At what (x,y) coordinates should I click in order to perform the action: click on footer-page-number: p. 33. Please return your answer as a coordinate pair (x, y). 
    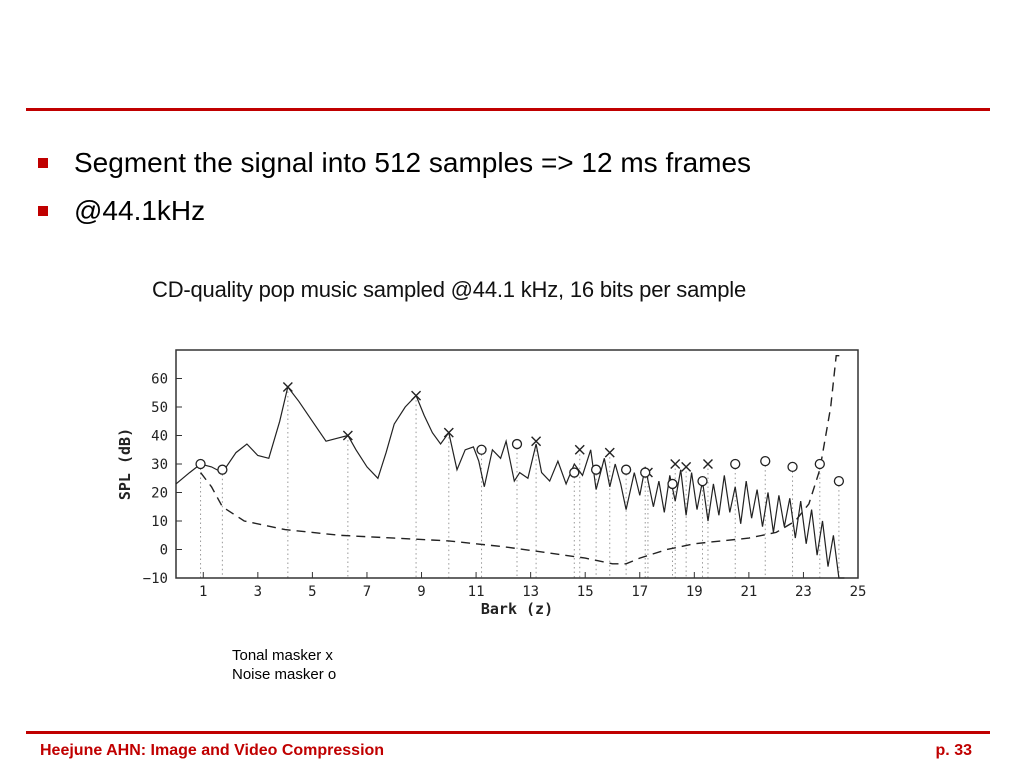
    Looking at the image, I should click on (953, 750).